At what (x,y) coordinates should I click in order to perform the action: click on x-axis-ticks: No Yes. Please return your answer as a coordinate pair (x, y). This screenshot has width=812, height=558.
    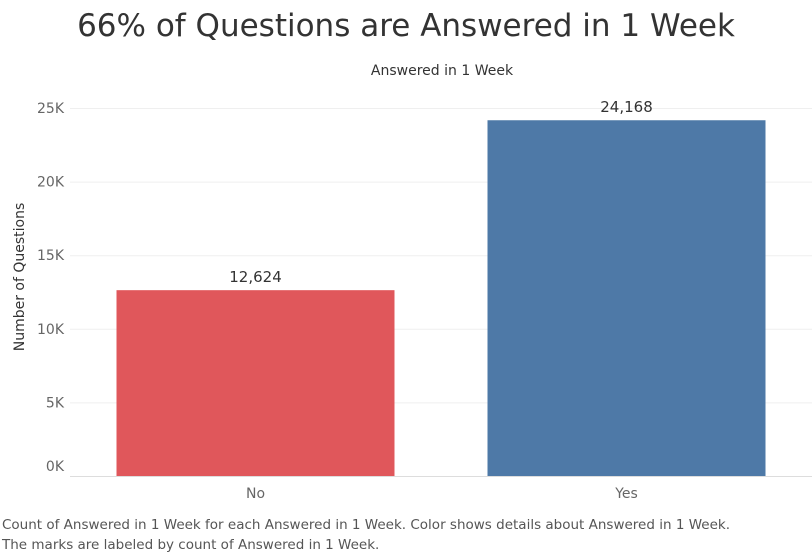
    Looking at the image, I should click on (442, 494).